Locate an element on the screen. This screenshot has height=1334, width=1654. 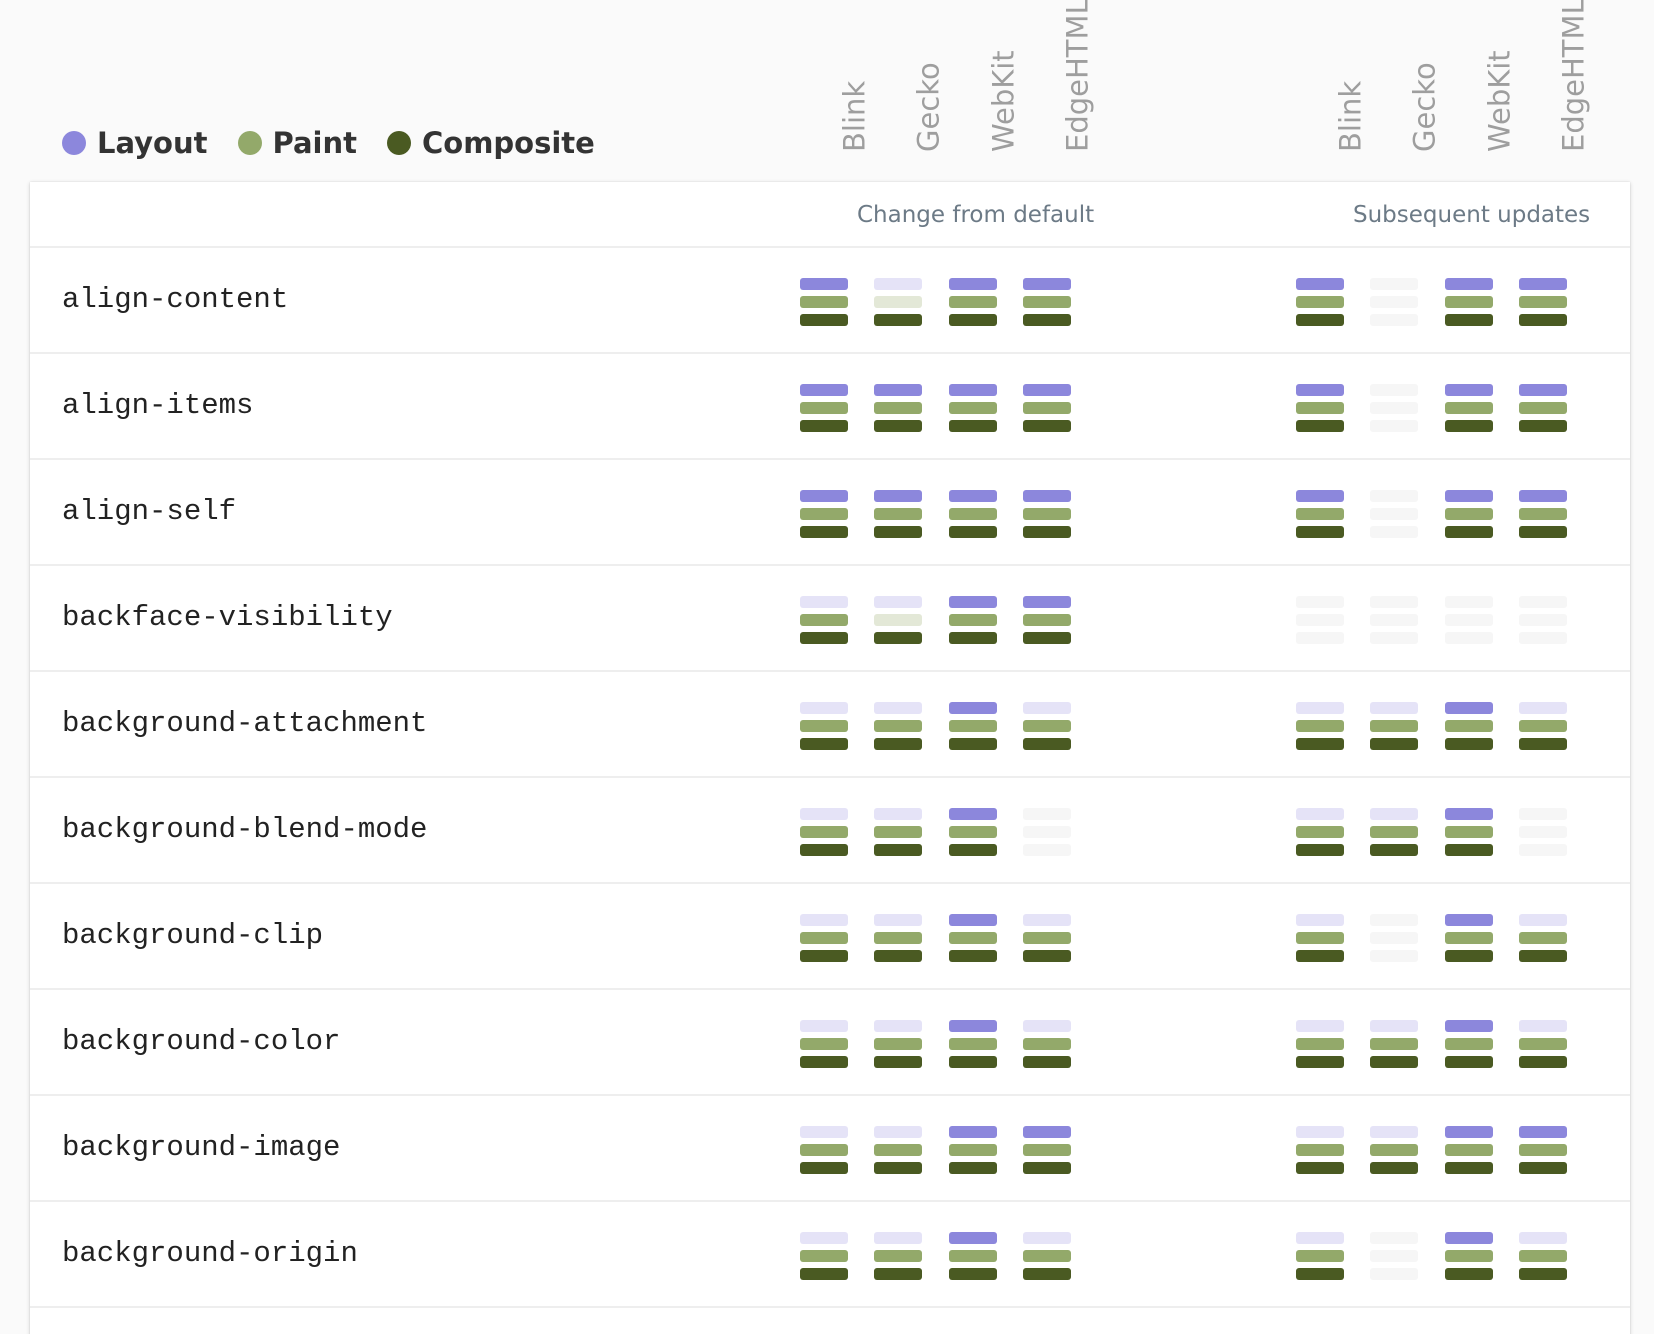
table-row: backface-visibility is located at coordinates (830, 619).